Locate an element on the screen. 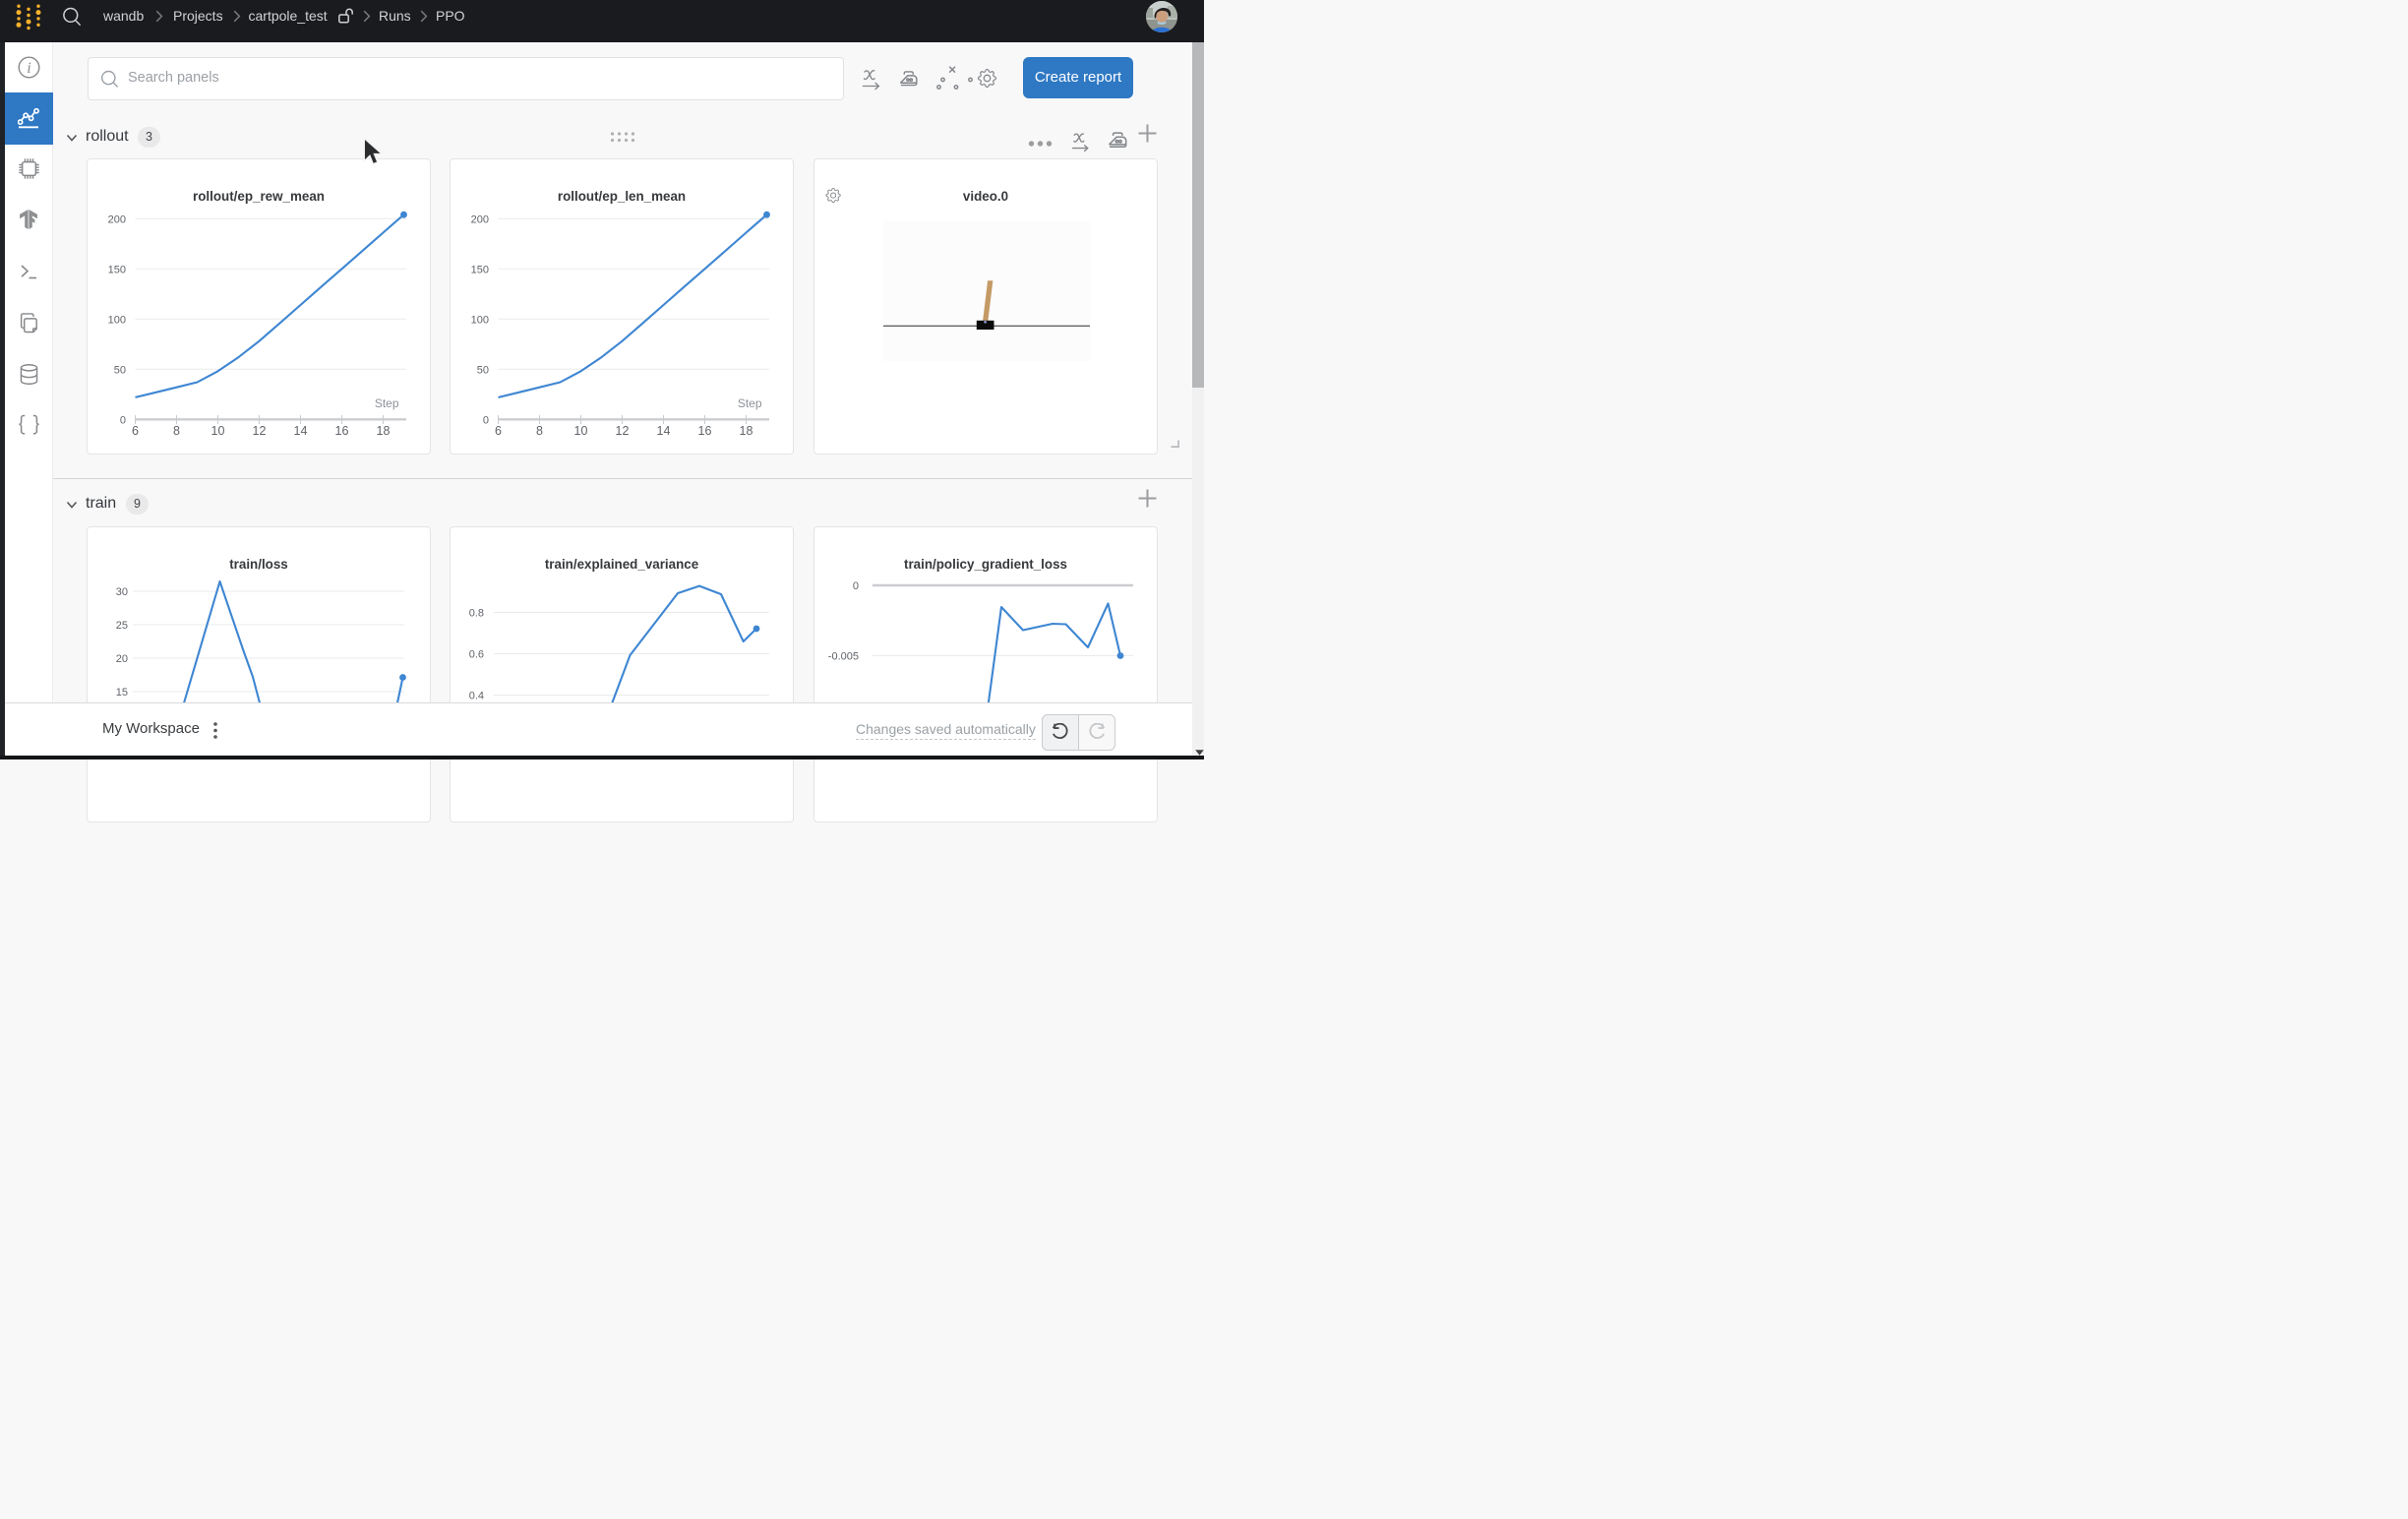  svg-text: 25 is located at coordinates (121, 626).